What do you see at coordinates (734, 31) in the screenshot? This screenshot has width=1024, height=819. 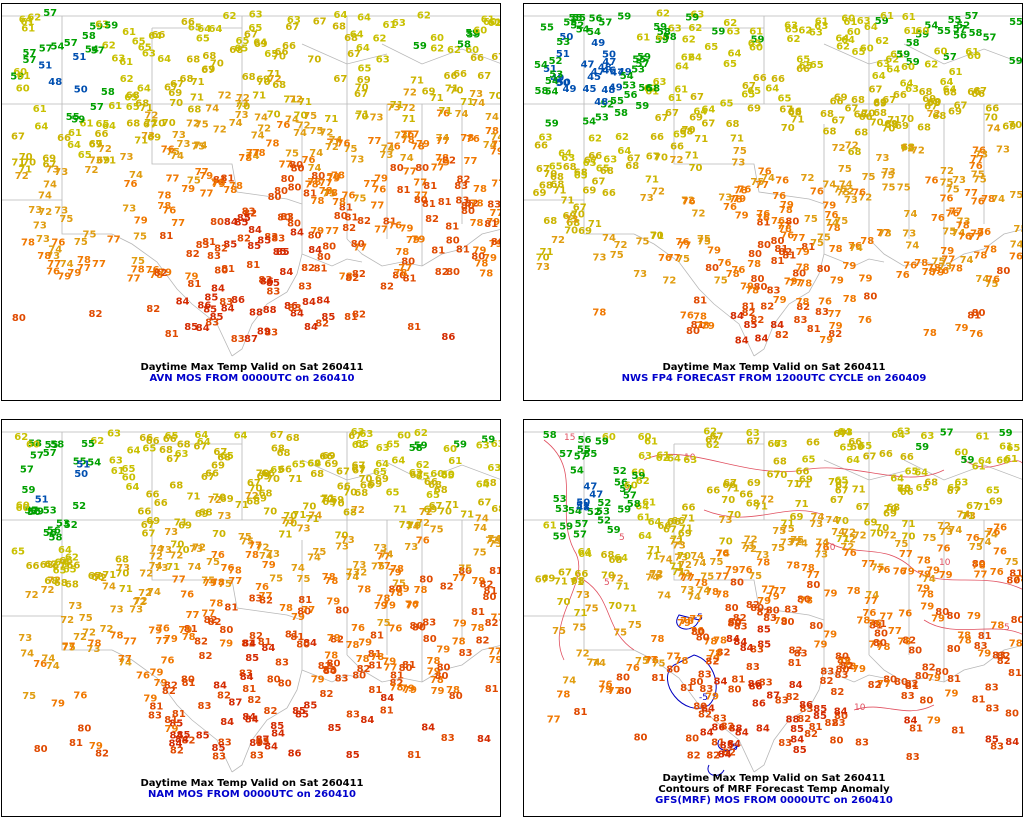 I see `station-temp: 63` at bounding box center [734, 31].